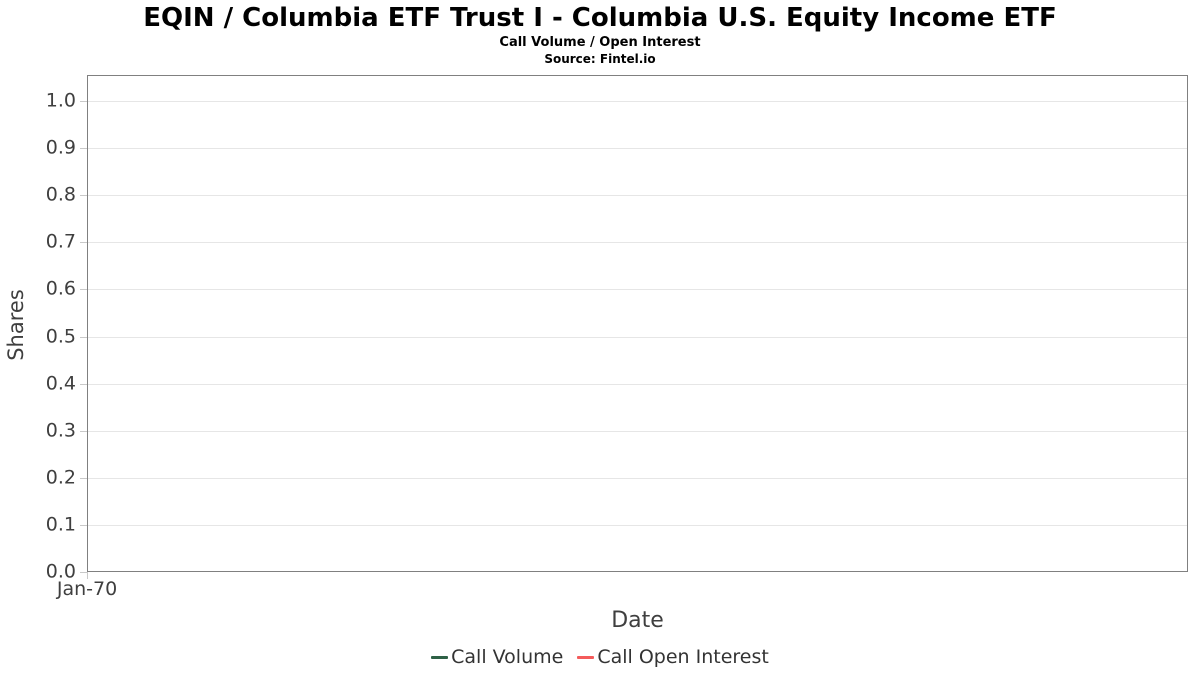  Describe the element at coordinates (600, 42) in the screenshot. I see `chart-subtitle: Call Volume / Open Interest` at that location.